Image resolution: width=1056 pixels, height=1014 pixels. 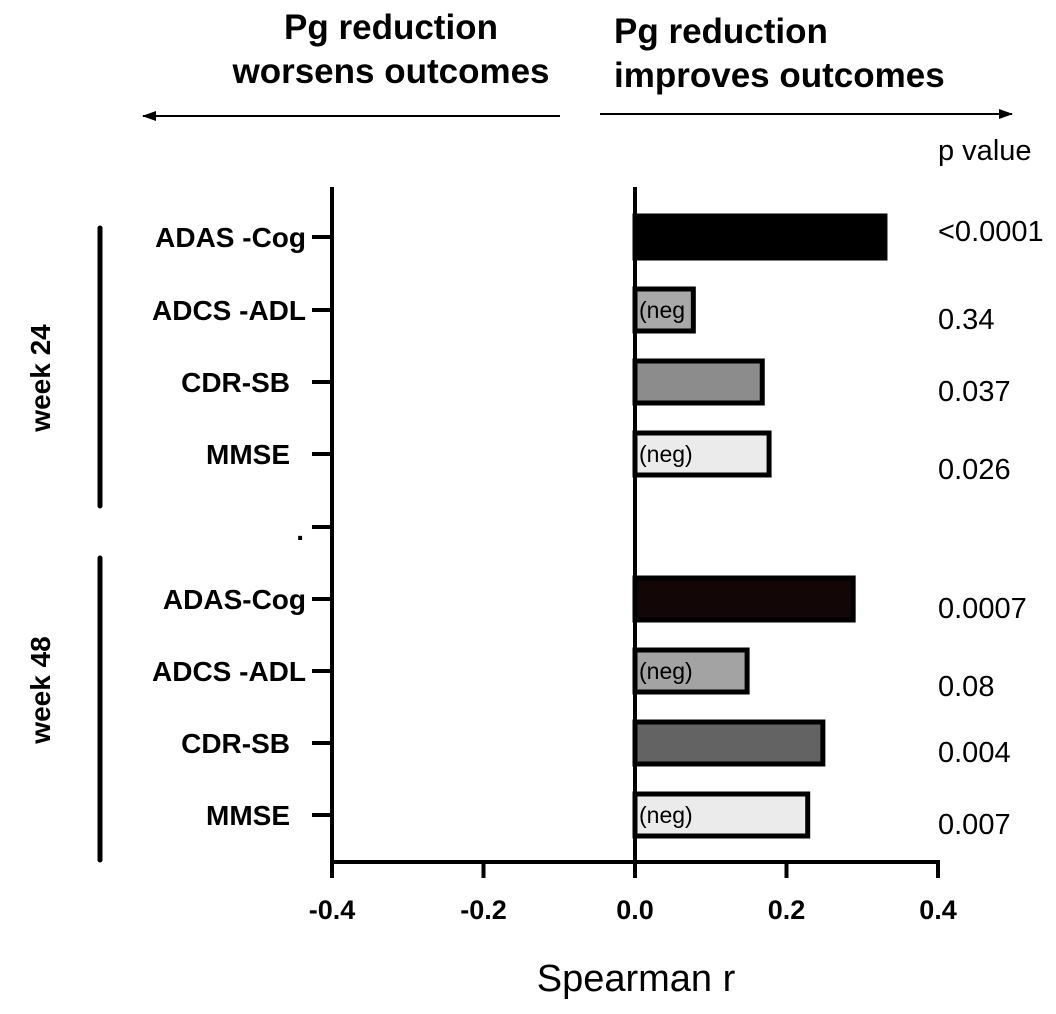 I want to click on x-tick-label: -0.2, so click(x=483, y=910).